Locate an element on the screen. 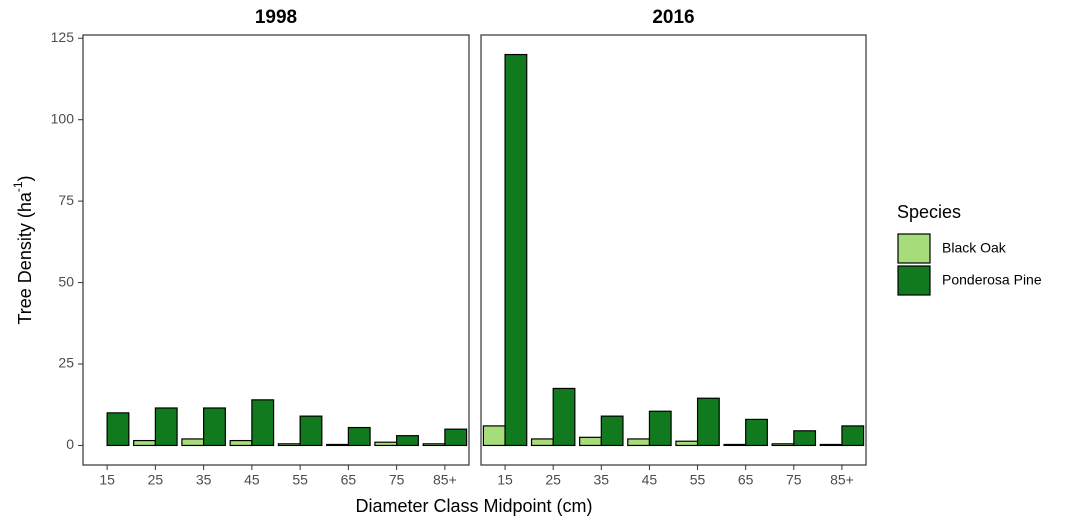 This screenshot has width=1066, height=522. y-axis-title: Tree Density (ha-1) is located at coordinates (23, 249).